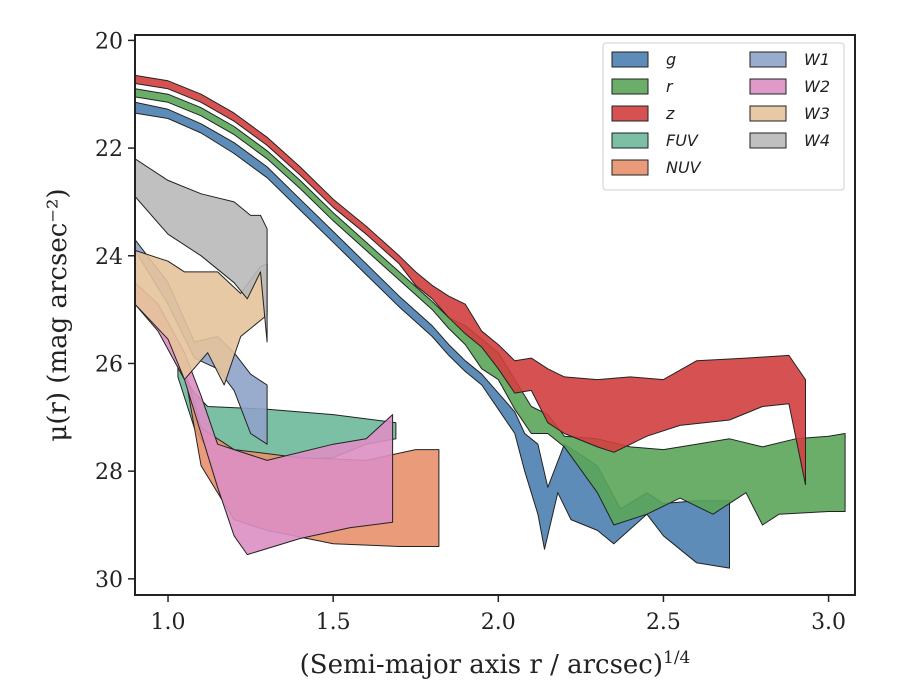  Describe the element at coordinates (201, 317) in the screenshot. I see `band-w3` at that location.